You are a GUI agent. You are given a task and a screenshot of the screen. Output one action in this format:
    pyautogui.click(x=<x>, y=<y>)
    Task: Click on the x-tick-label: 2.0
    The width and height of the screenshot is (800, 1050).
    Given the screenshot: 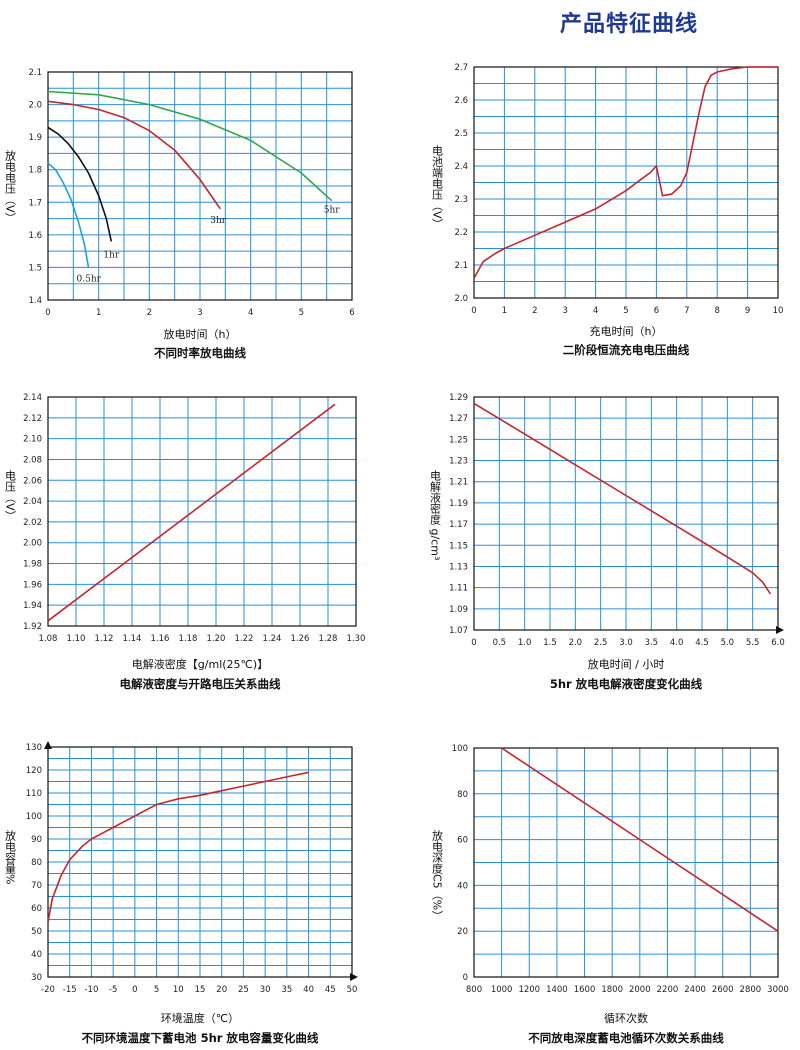 What is the action you would take?
    pyautogui.click(x=576, y=643)
    